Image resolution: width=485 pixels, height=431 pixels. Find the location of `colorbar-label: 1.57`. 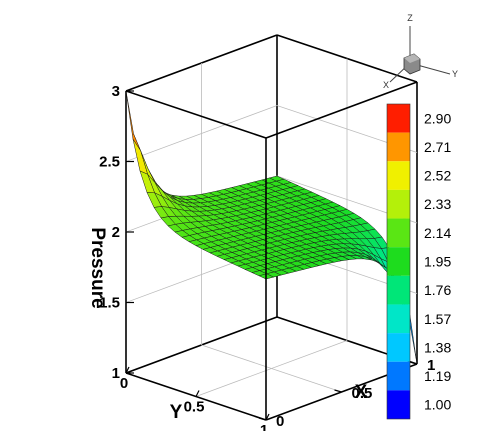

colorbar-label: 1.57 is located at coordinates (437, 319).